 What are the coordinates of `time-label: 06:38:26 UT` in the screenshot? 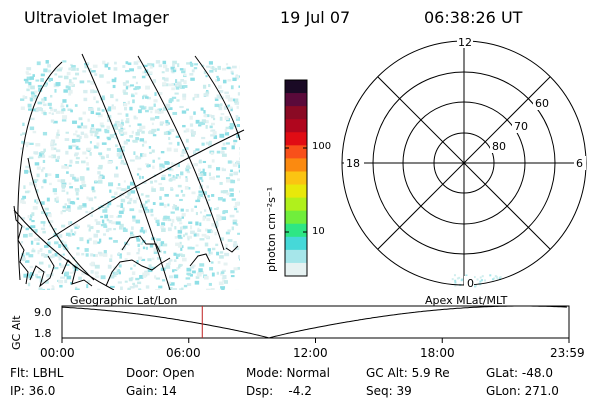 It's located at (473, 17).